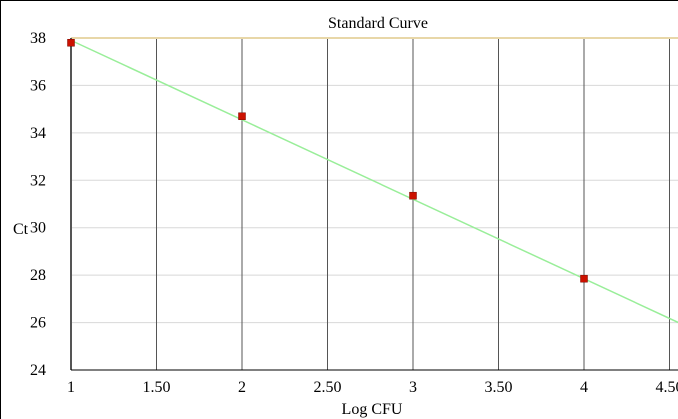 This screenshot has height=419, width=678. I want to click on x-tick-label-2: 2, so click(242, 387).